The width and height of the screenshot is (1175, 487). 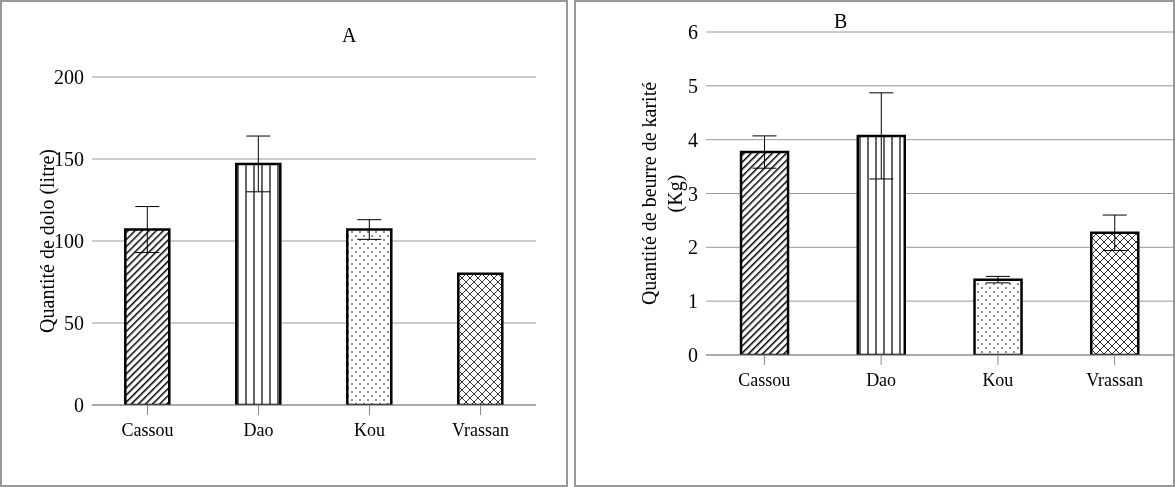 What do you see at coordinates (693, 247) in the screenshot?
I see `y-tick-label: 2` at bounding box center [693, 247].